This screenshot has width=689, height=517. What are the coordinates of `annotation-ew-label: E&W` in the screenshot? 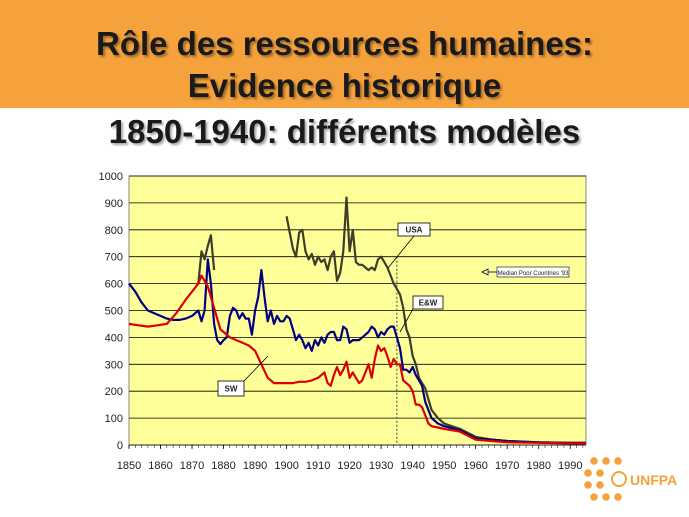 It's located at (428, 303).